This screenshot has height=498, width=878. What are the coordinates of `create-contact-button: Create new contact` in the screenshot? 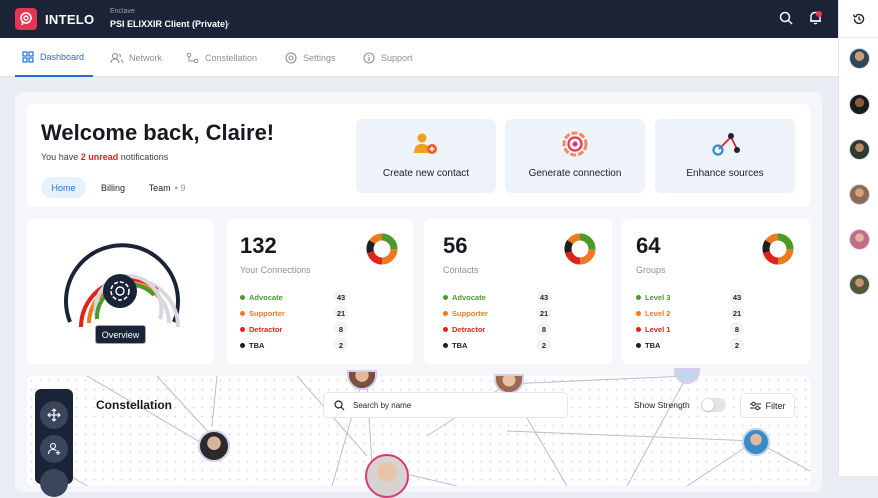 It's located at (426, 156).